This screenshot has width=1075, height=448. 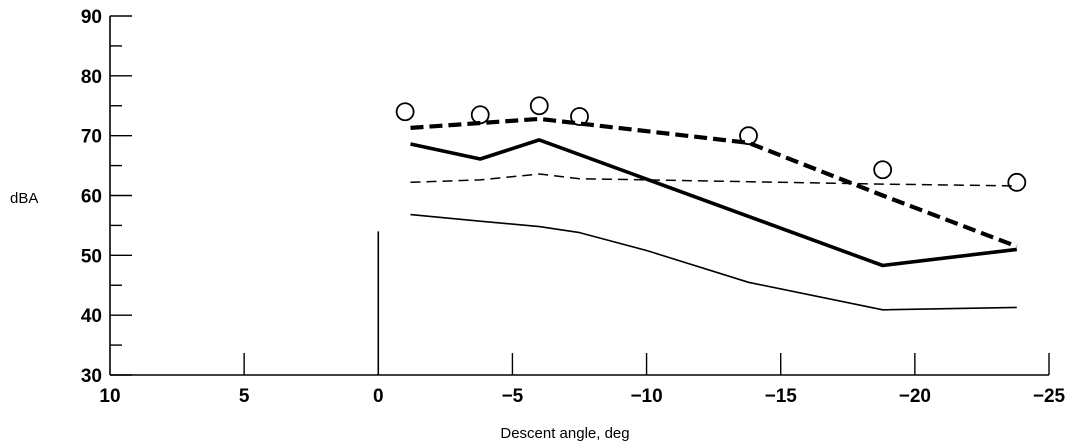 What do you see at coordinates (781, 396) in the screenshot?
I see `x-tick-label: −15` at bounding box center [781, 396].